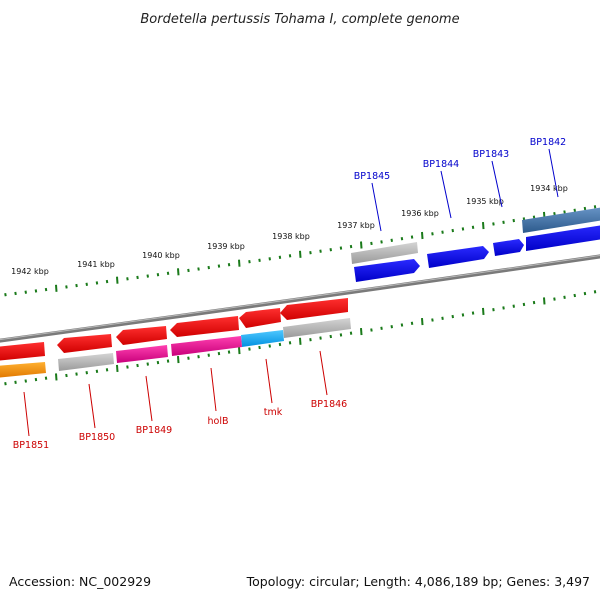 This screenshot has height=600, width=600. I want to click on minus-label-leaders, so click(175, 393).